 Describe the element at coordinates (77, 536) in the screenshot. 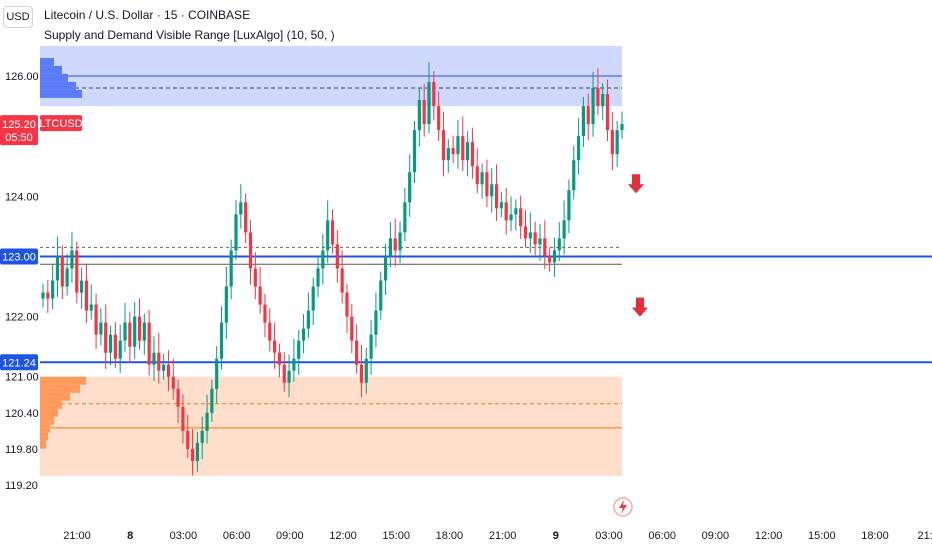

I see `time-tick-label: 21:00` at that location.